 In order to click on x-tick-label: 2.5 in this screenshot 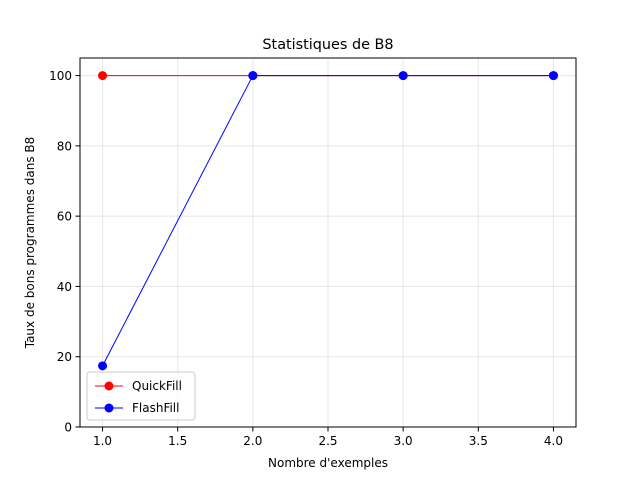, I will do `click(327, 441)`.